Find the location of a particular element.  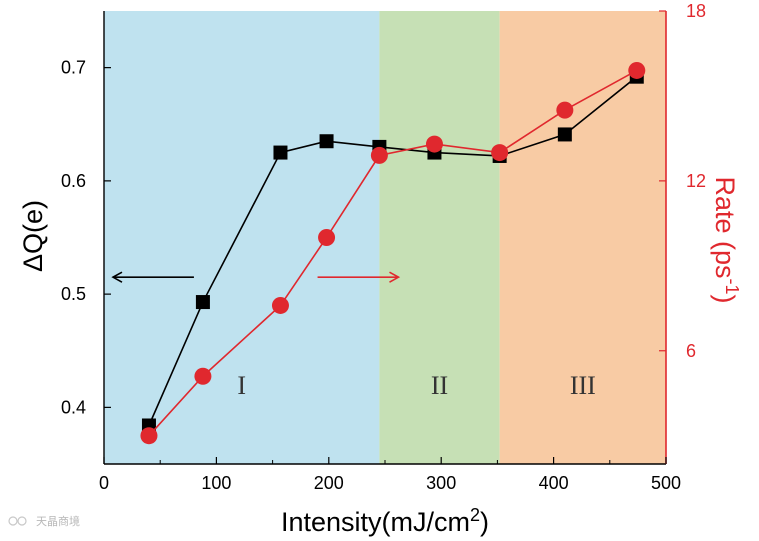

arrow-left is located at coordinates (152, 277).